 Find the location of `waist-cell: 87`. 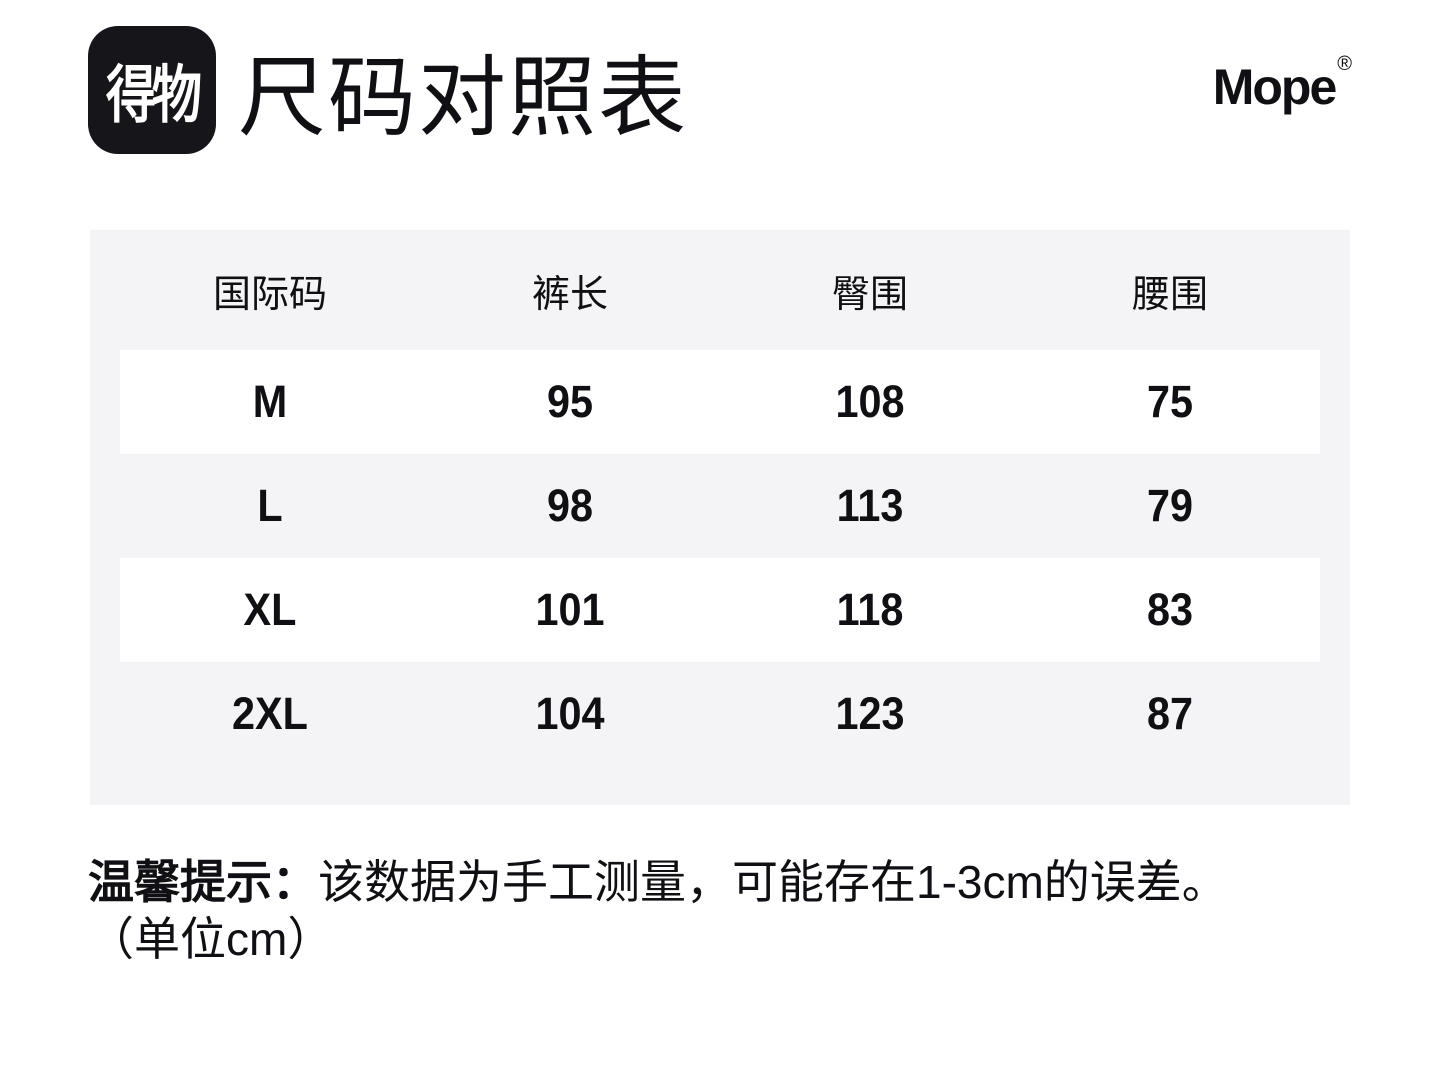

waist-cell: 87 is located at coordinates (1170, 713).